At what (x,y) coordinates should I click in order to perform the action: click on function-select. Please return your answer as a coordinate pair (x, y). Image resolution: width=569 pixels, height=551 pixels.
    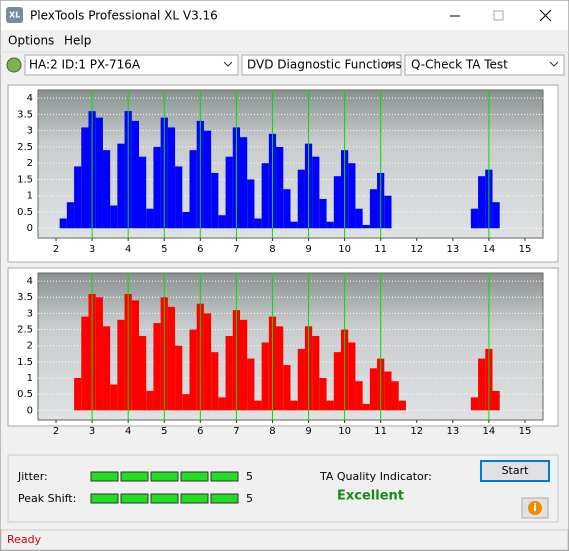
    Looking at the image, I should click on (321, 65).